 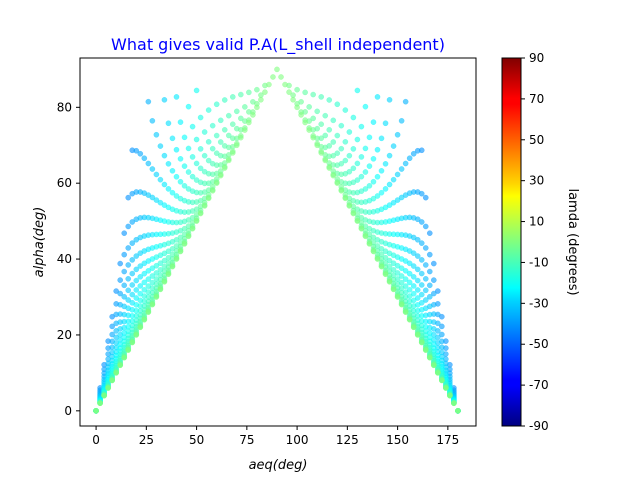 I want to click on x-tick-label: 50, so click(x=196, y=440).